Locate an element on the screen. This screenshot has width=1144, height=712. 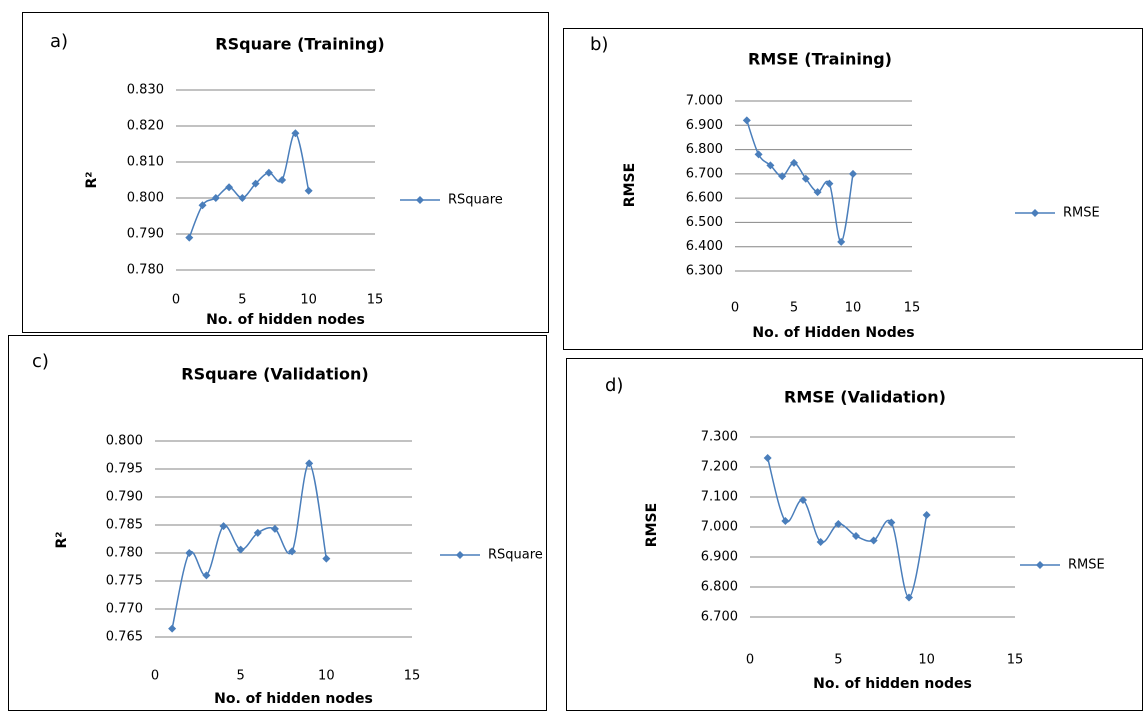
panel-label: d) is located at coordinates (614, 385).